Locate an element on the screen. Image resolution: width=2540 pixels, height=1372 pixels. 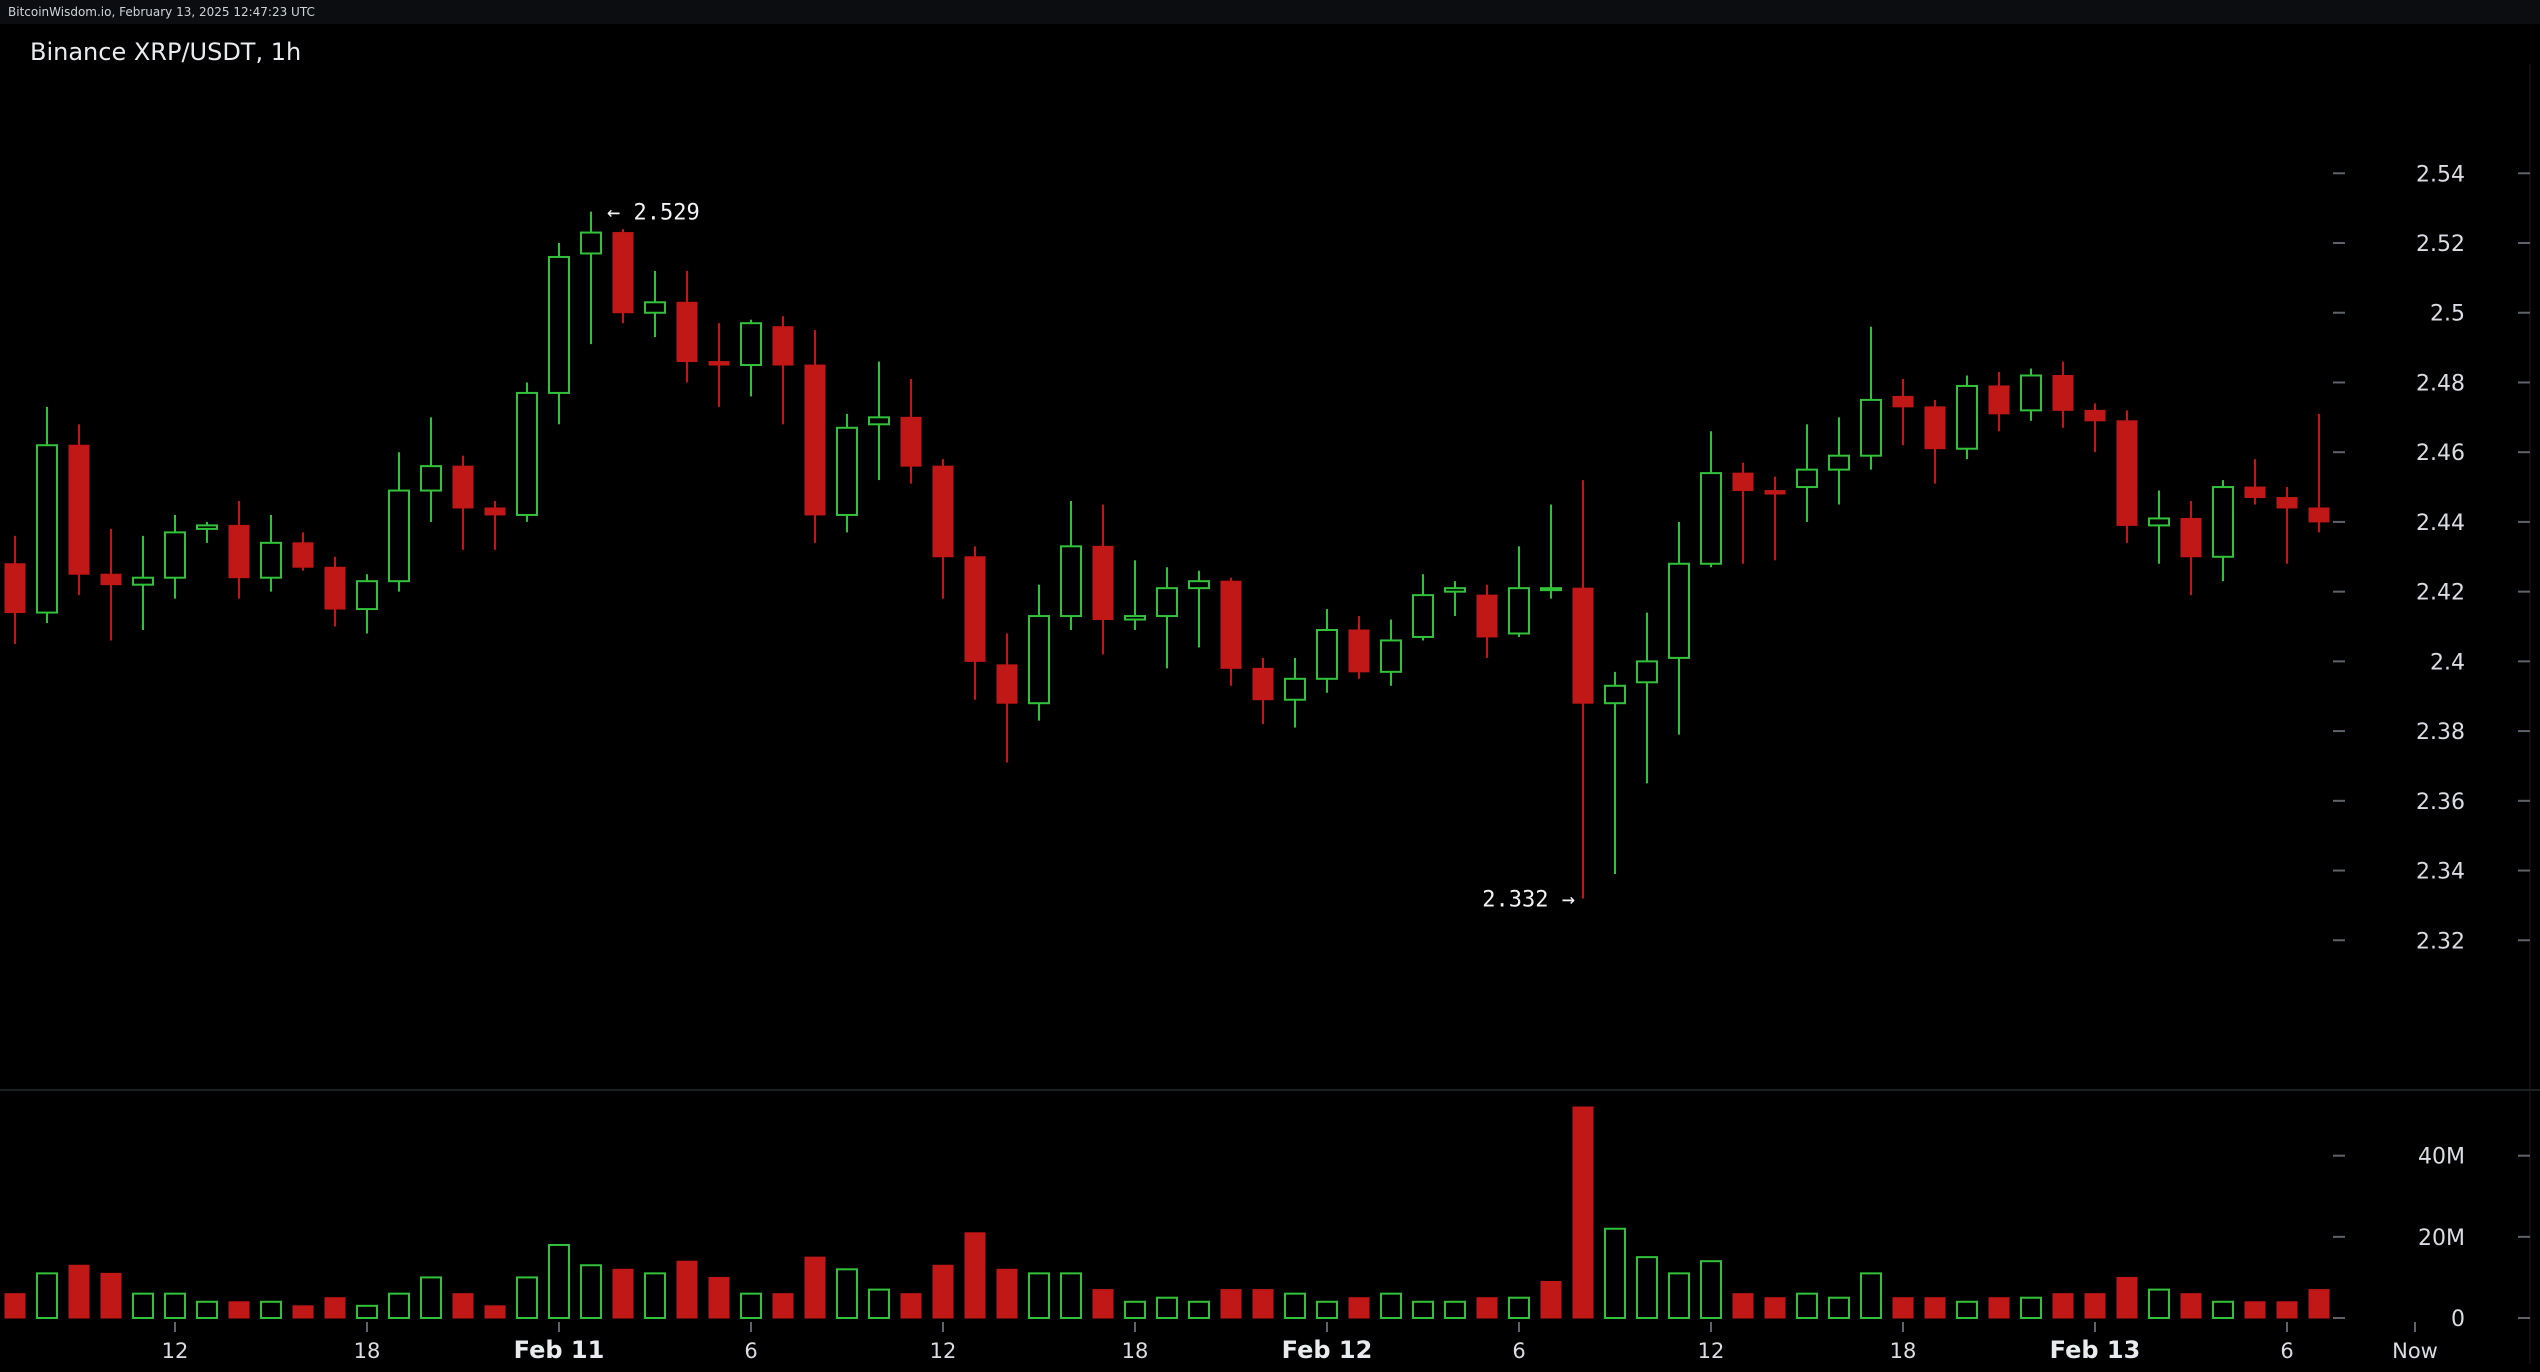
price-tick-label: 2.32 is located at coordinates (2440, 941).